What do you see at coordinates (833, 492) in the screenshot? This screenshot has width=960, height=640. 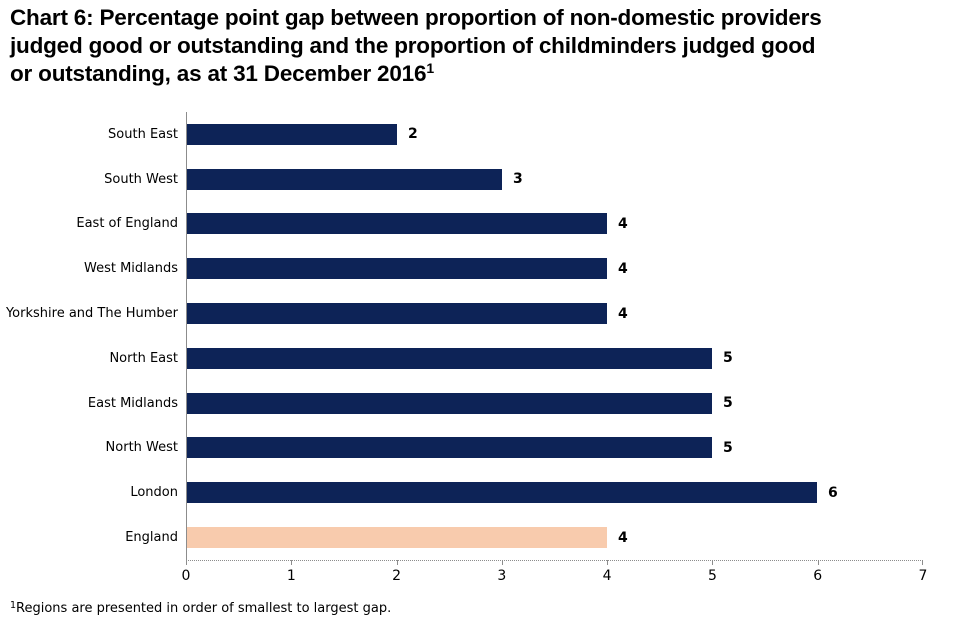 I see `value-label: 6` at bounding box center [833, 492].